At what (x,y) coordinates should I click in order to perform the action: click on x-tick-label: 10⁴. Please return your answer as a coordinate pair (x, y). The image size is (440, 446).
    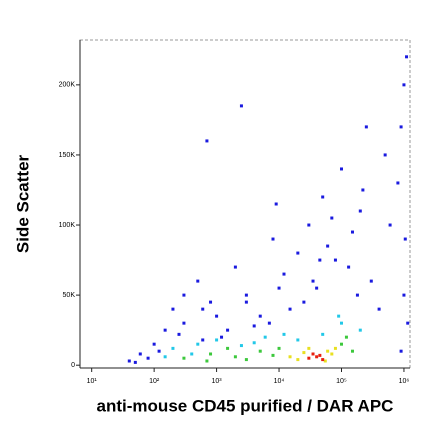
    Looking at the image, I should click on (279, 381).